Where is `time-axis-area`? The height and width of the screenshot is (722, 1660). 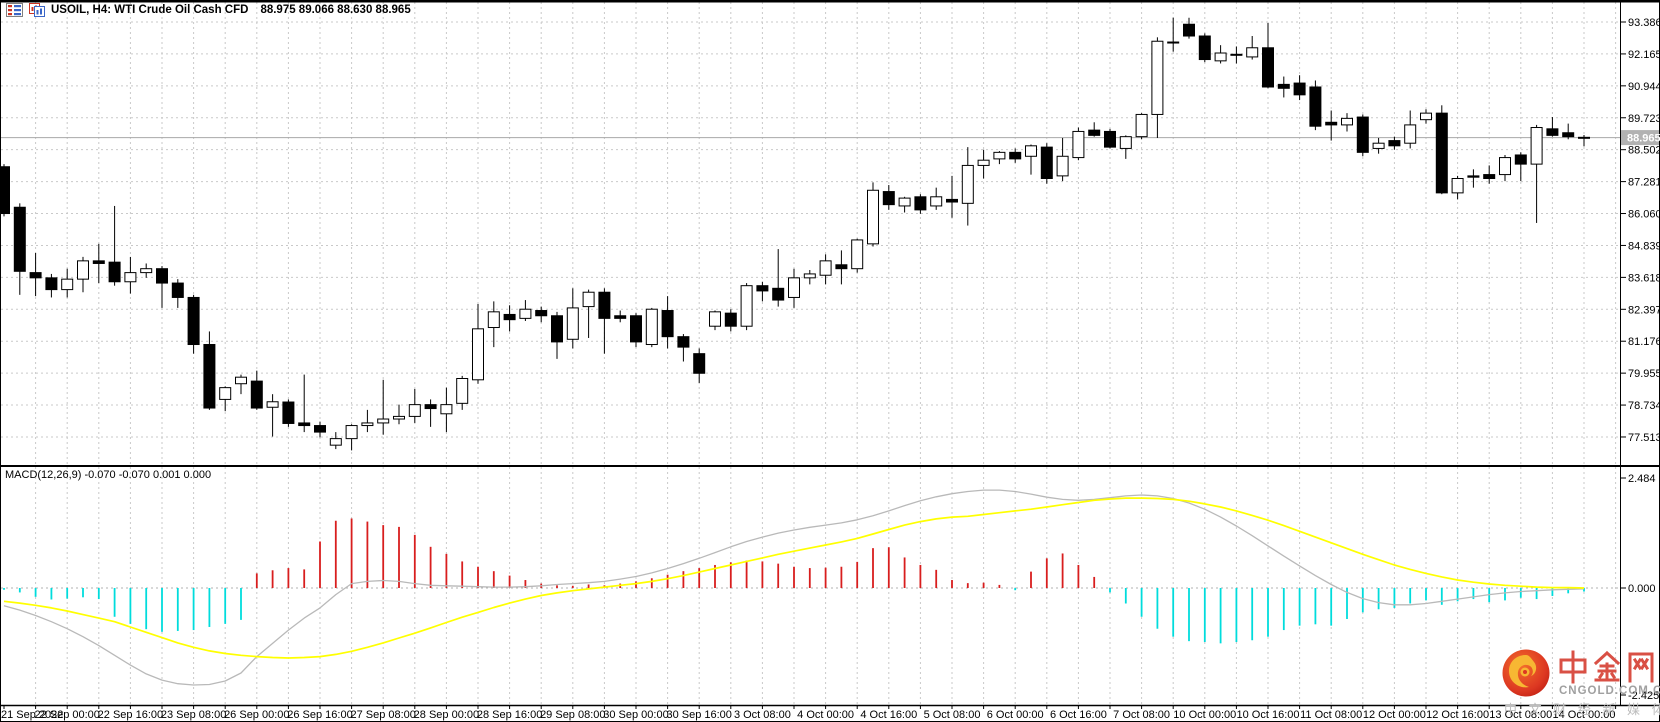
time-axis-area is located at coordinates (830, 714).